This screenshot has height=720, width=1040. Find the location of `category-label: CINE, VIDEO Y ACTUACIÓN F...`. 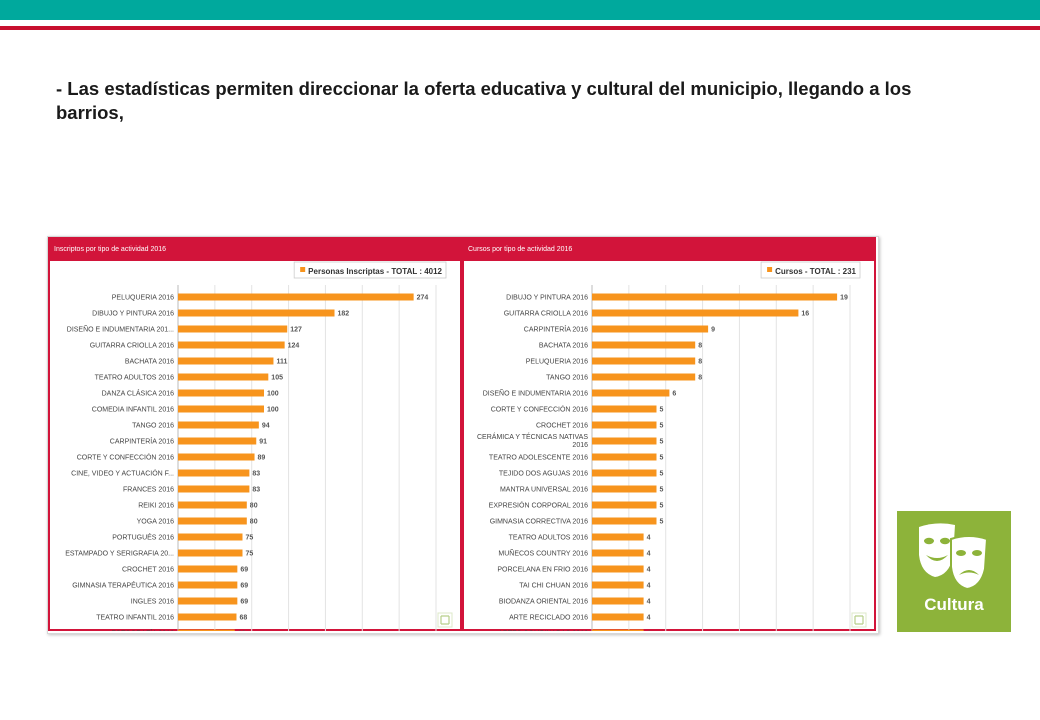

category-label: CINE, VIDEO Y ACTUACIÓN F... is located at coordinates (122, 473).